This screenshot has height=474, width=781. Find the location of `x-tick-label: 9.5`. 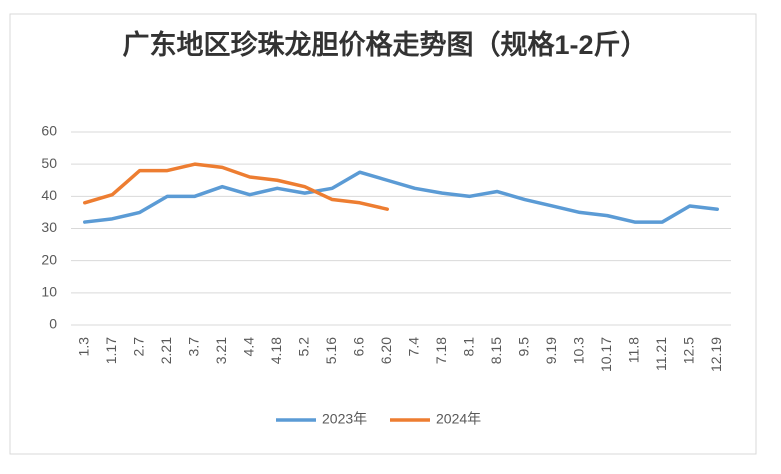

x-tick-label: 9.5 is located at coordinates (523, 347).